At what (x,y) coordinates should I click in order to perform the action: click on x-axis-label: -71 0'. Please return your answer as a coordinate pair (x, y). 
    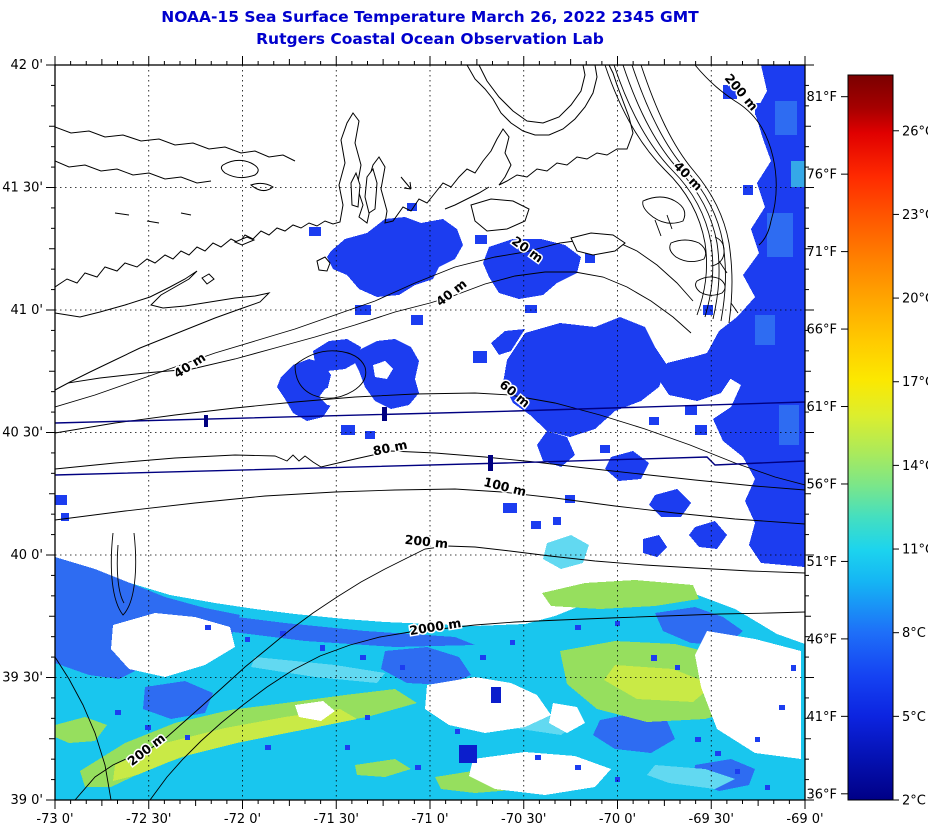
    Looking at the image, I should click on (429, 819).